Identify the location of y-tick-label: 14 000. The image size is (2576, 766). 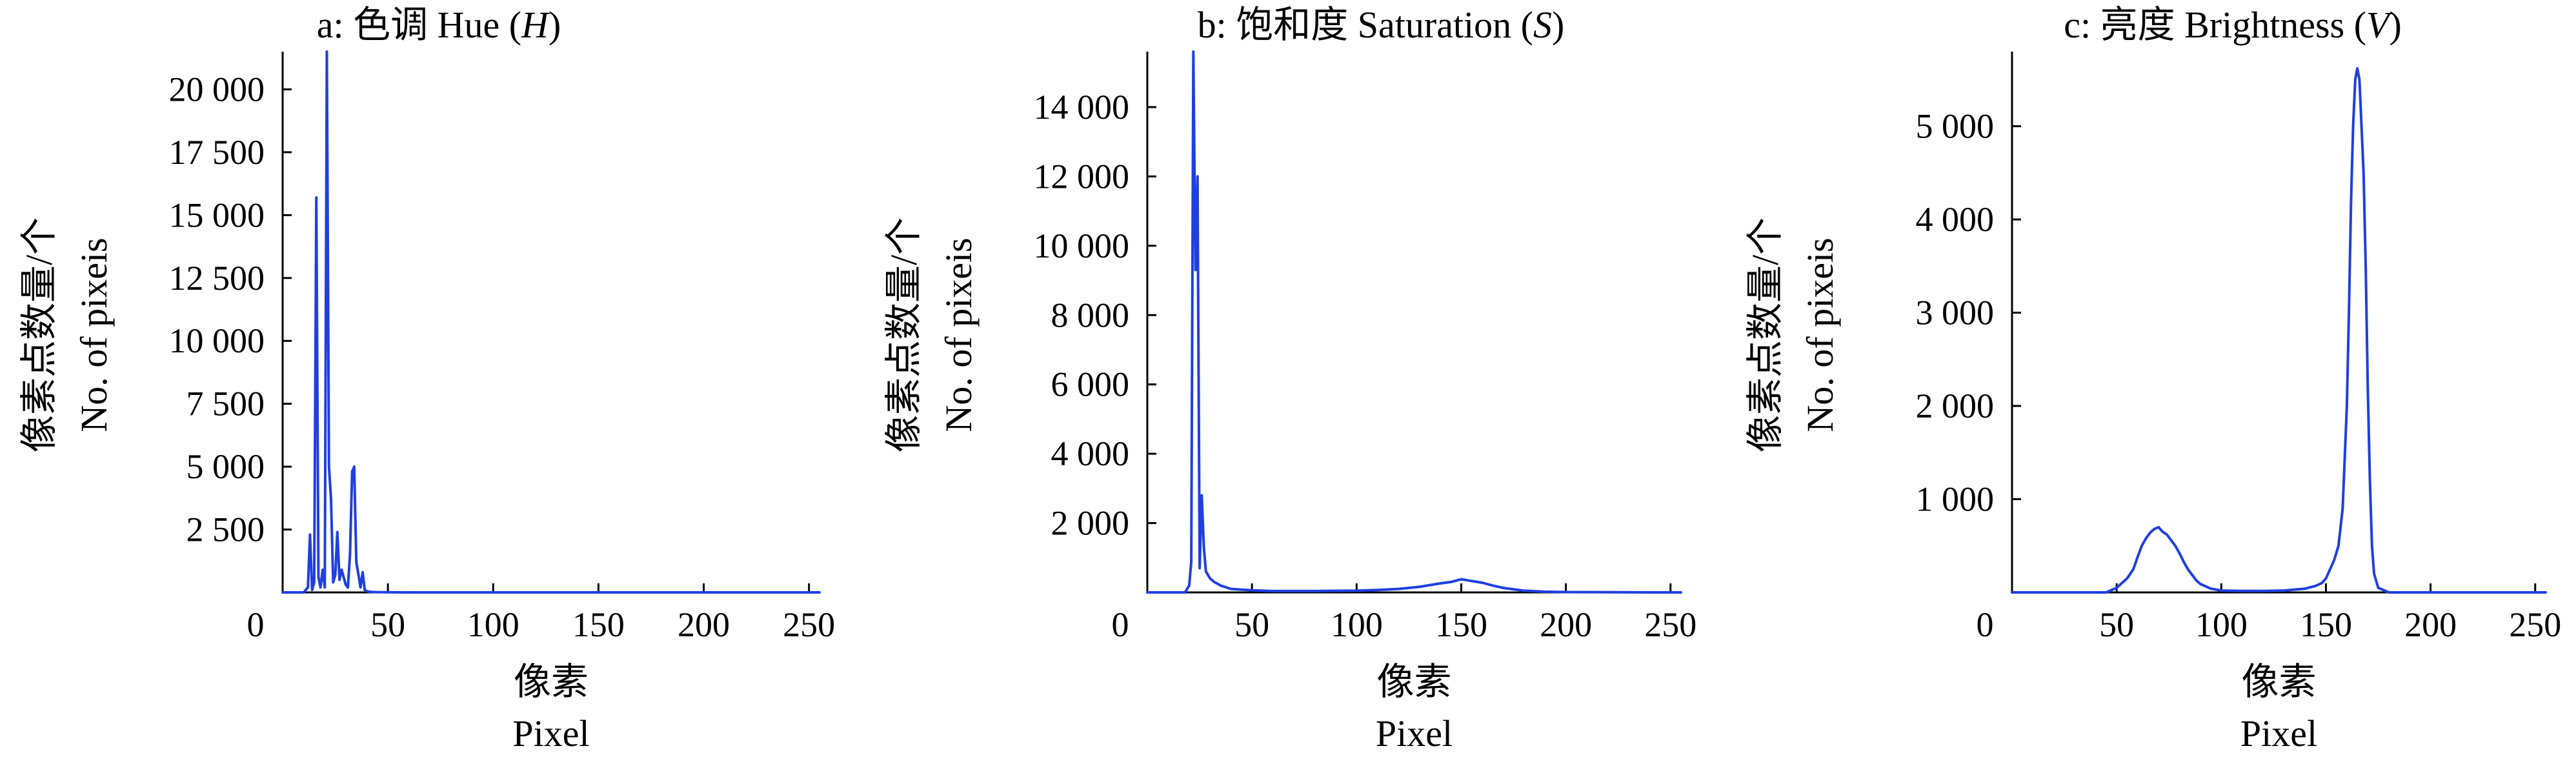
(1082, 107).